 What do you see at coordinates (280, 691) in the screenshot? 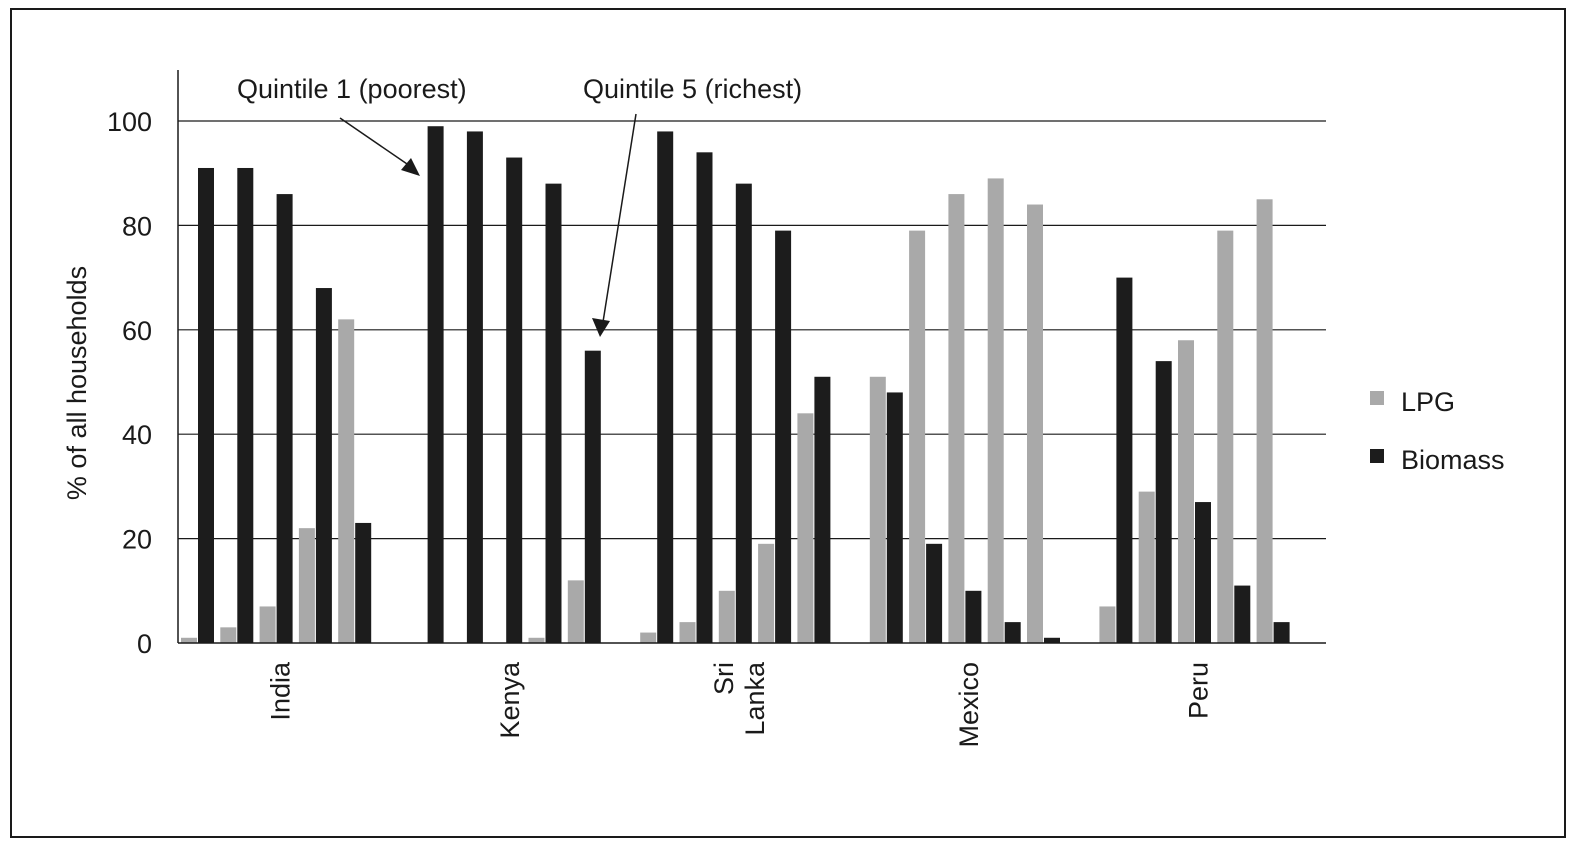
I see `x-category-label-india: India` at bounding box center [280, 691].